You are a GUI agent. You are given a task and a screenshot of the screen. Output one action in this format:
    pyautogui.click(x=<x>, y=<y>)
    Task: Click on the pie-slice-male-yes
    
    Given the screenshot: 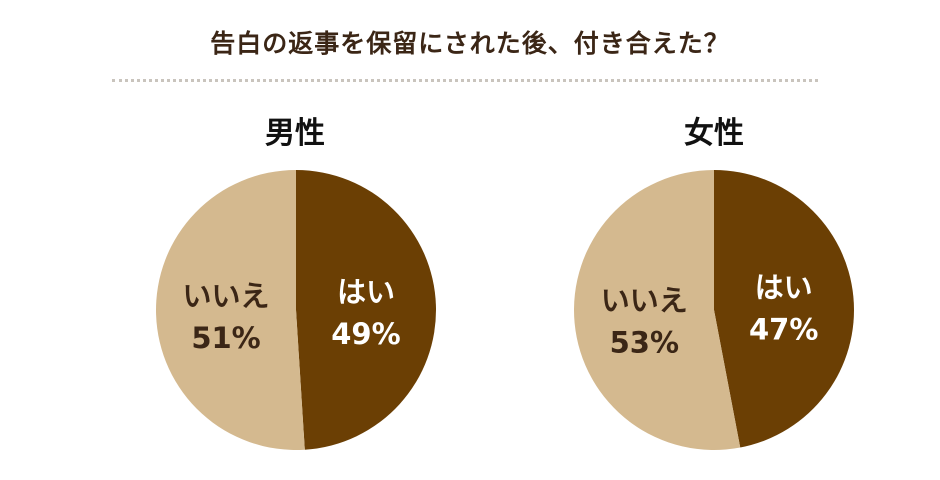 What is the action you would take?
    pyautogui.click(x=366, y=310)
    